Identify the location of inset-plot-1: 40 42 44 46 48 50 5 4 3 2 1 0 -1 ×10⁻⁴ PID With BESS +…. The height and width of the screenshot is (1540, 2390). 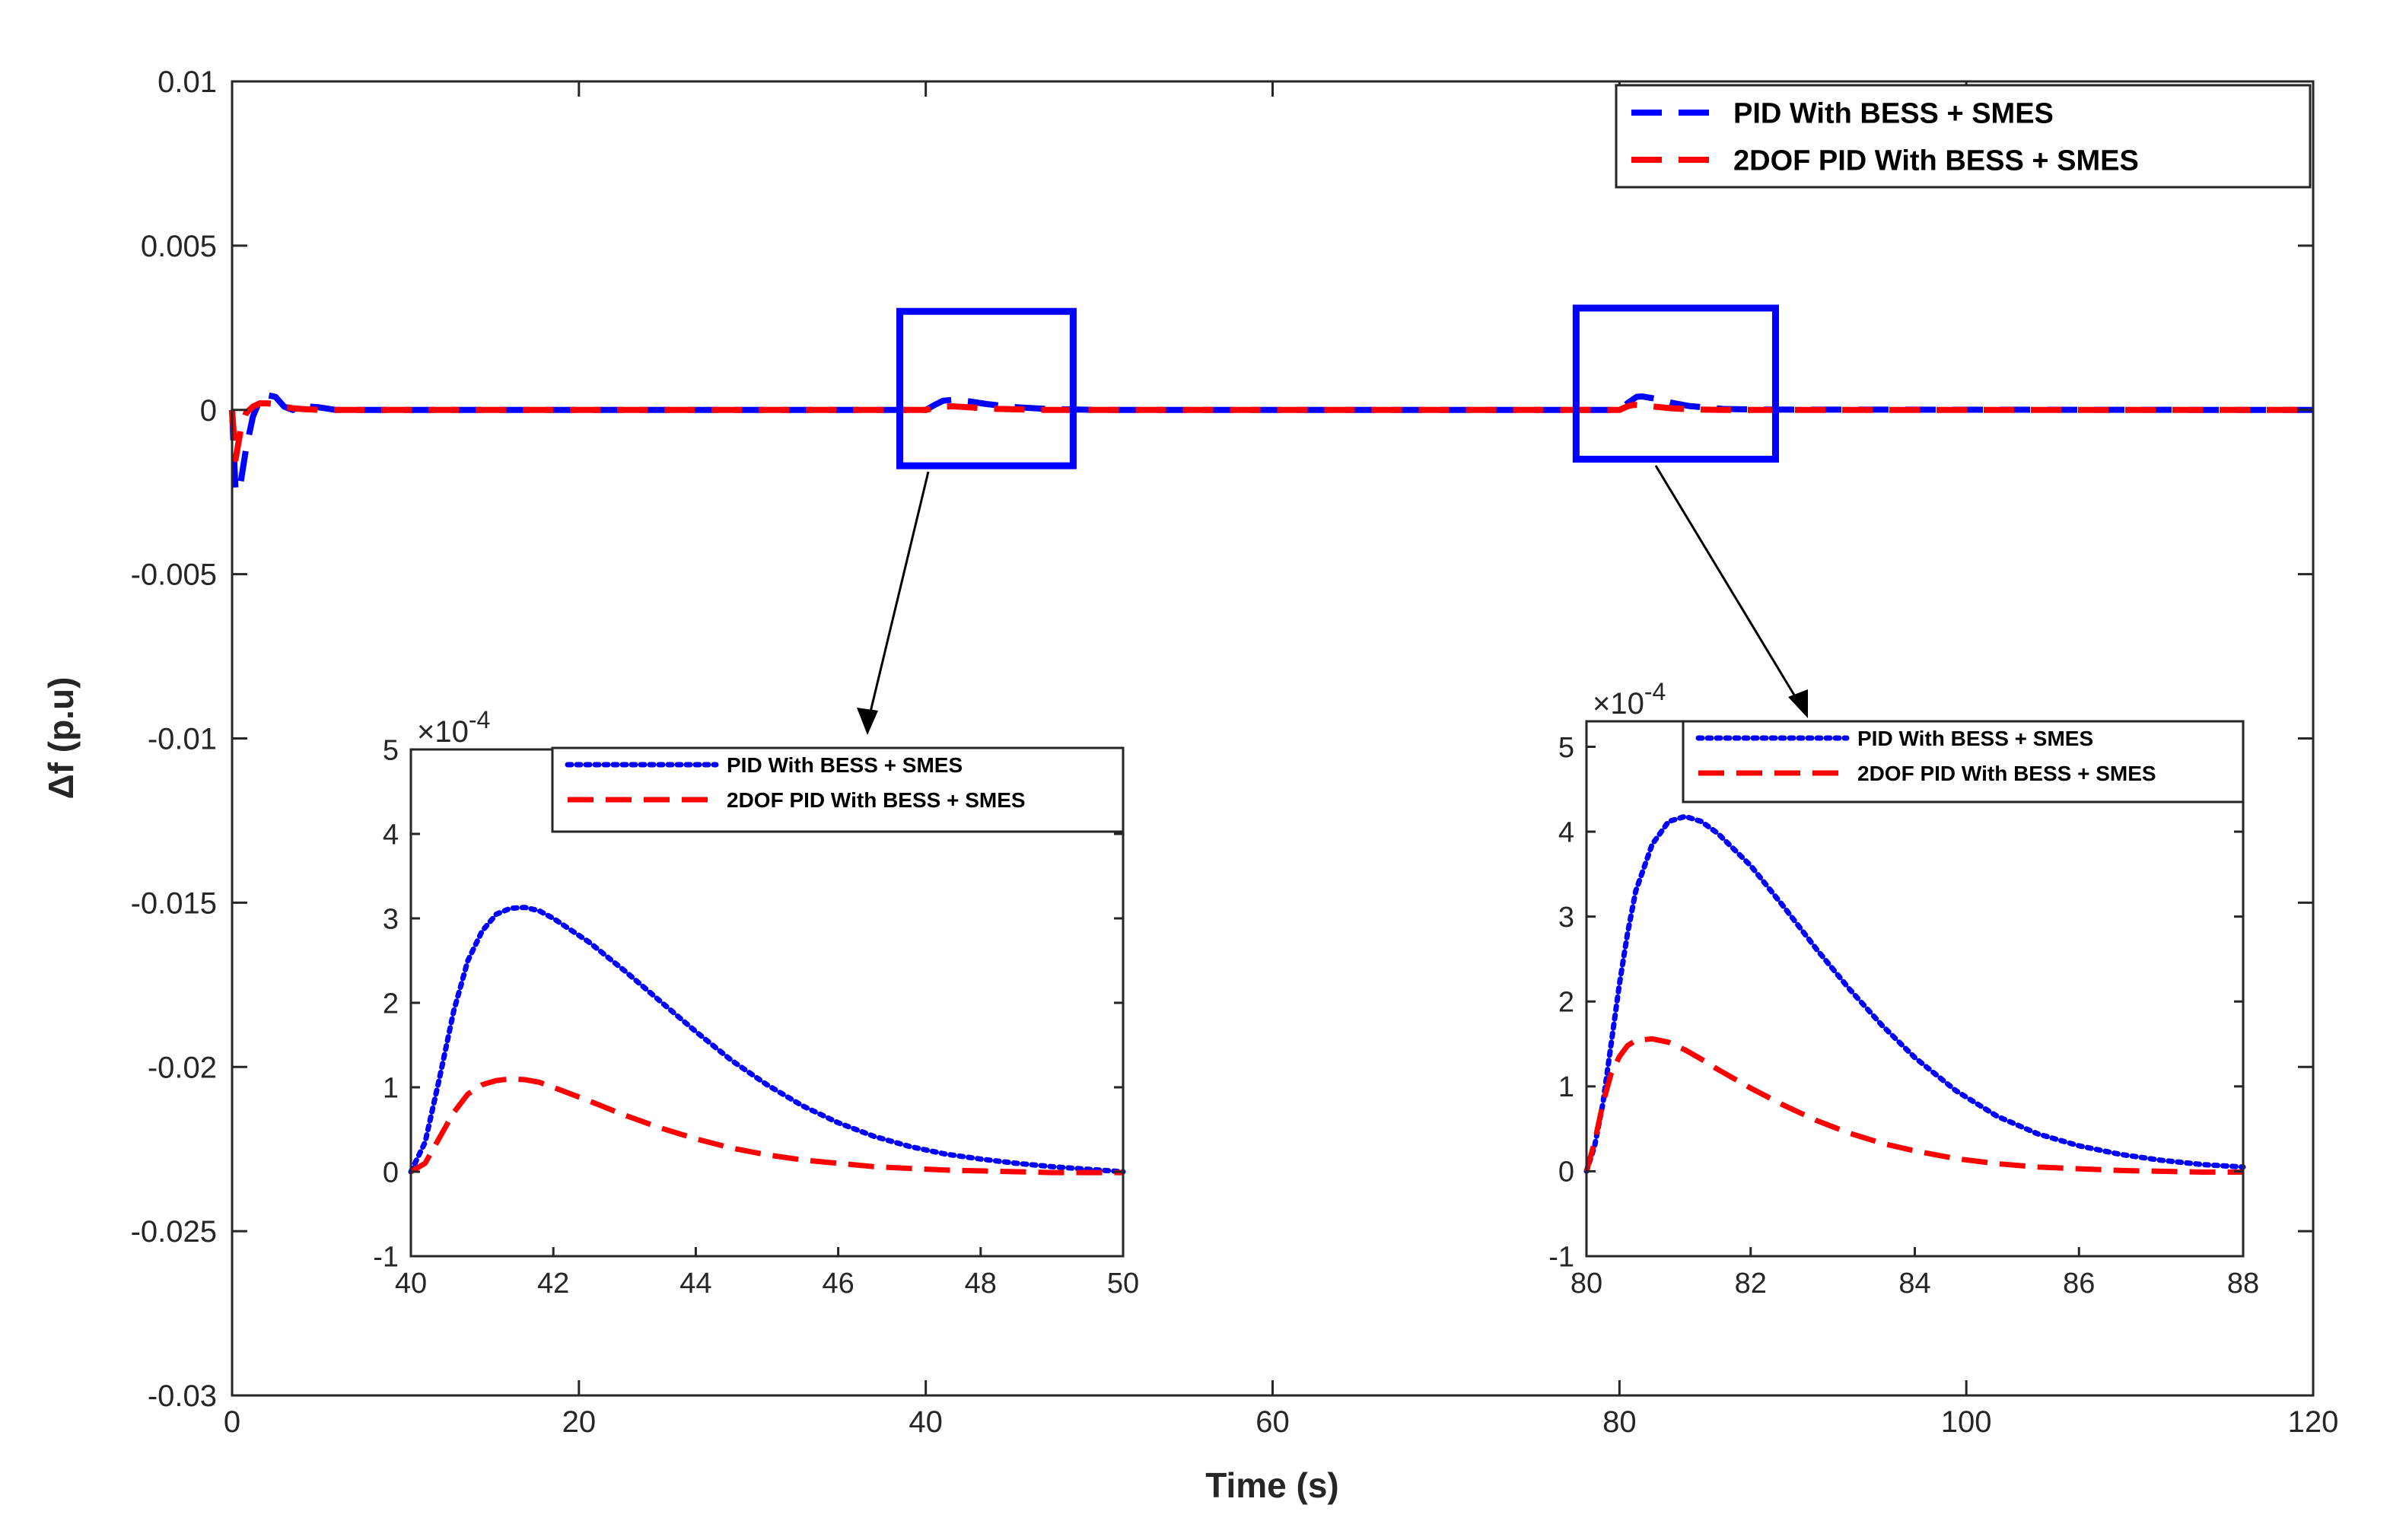
(756, 1003).